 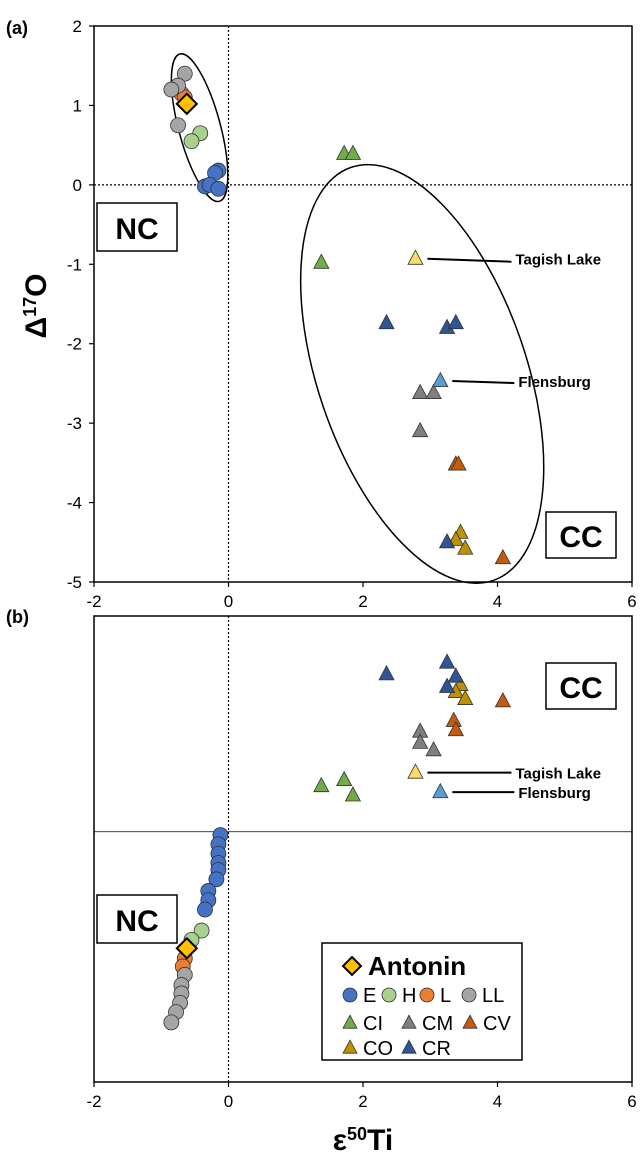 I want to click on panel-a-y-tick-label: 1, so click(x=77, y=105).